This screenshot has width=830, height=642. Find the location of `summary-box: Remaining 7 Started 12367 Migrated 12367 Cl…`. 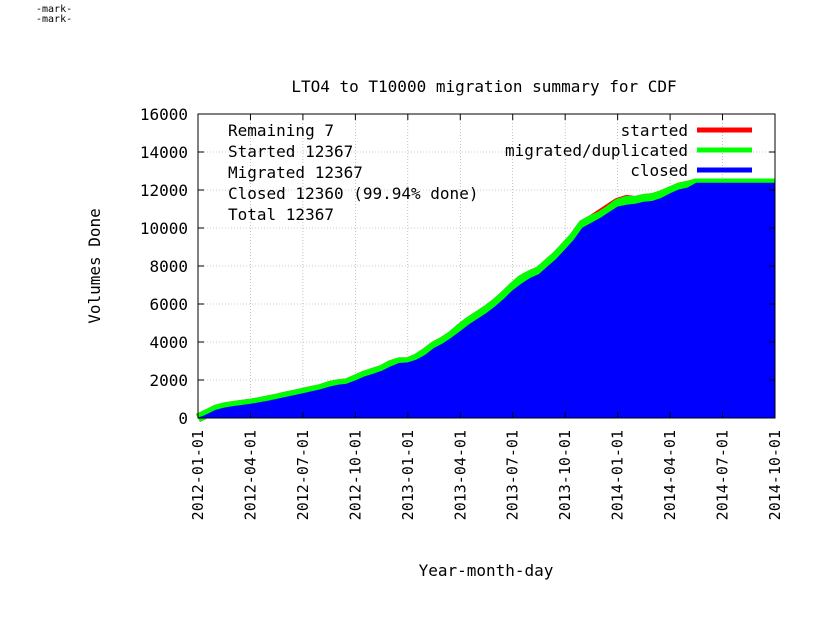

summary-box: Remaining 7 Started 12367 Migrated 12367 Cl… is located at coordinates (353, 172).